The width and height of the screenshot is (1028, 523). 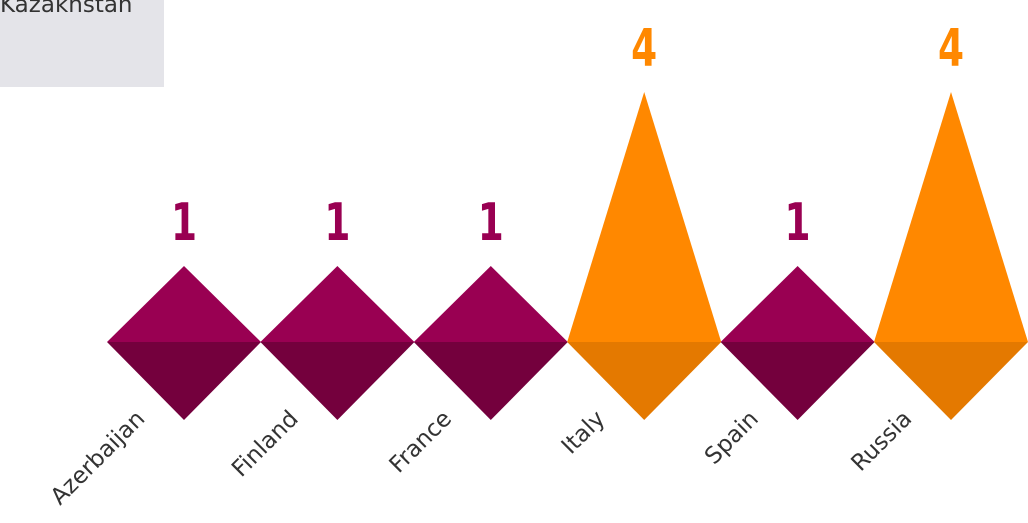 What do you see at coordinates (732, 438) in the screenshot?
I see `category-label: Spain` at bounding box center [732, 438].